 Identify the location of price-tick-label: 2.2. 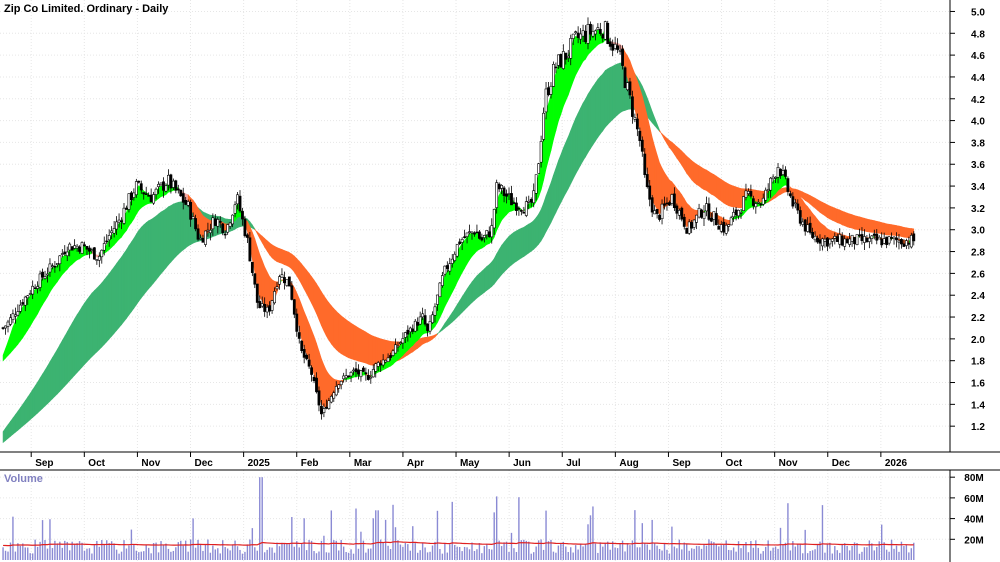
(978, 318).